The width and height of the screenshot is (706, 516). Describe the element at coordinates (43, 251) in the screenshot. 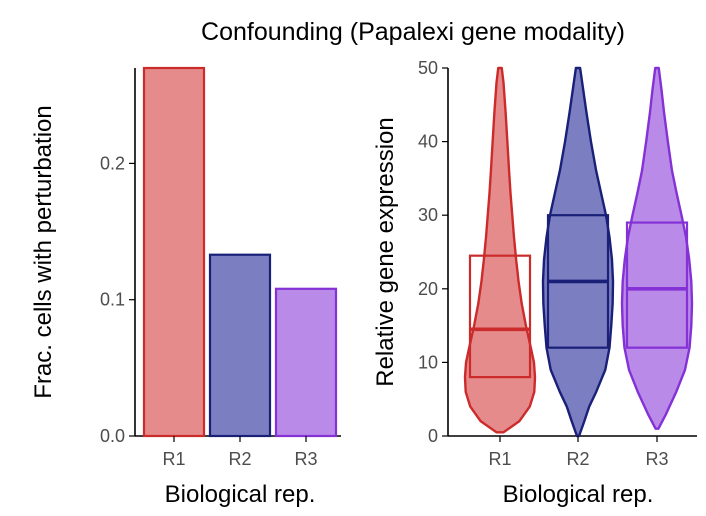

I see `bar-y-axis-title: Frac. cells with perturbation` at that location.